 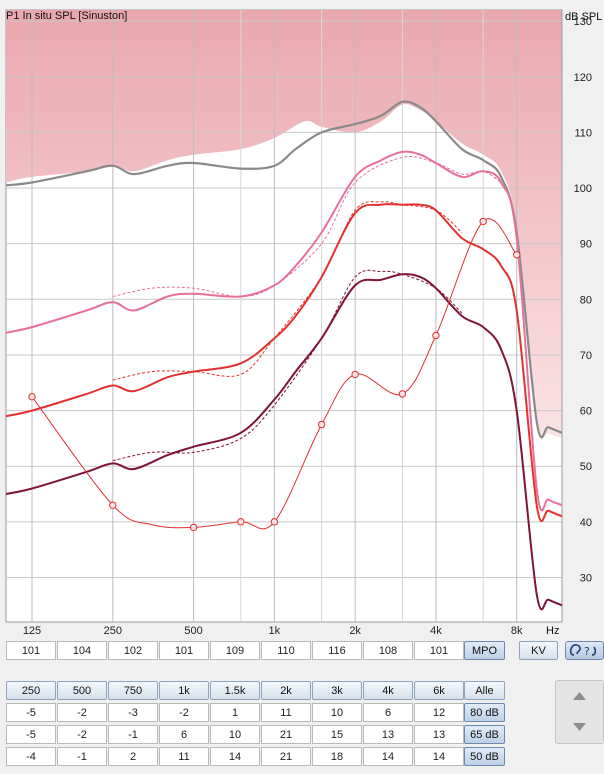 I want to click on mpo-value-cell: 104, so click(x=82, y=650).